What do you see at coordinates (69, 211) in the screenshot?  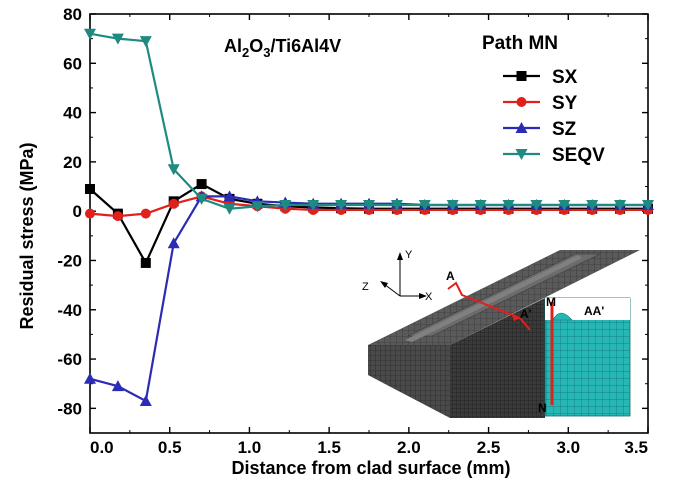 I see `y-tick-labels: 80 60 40 20 0 -20 -40 -60 -80` at bounding box center [69, 211].